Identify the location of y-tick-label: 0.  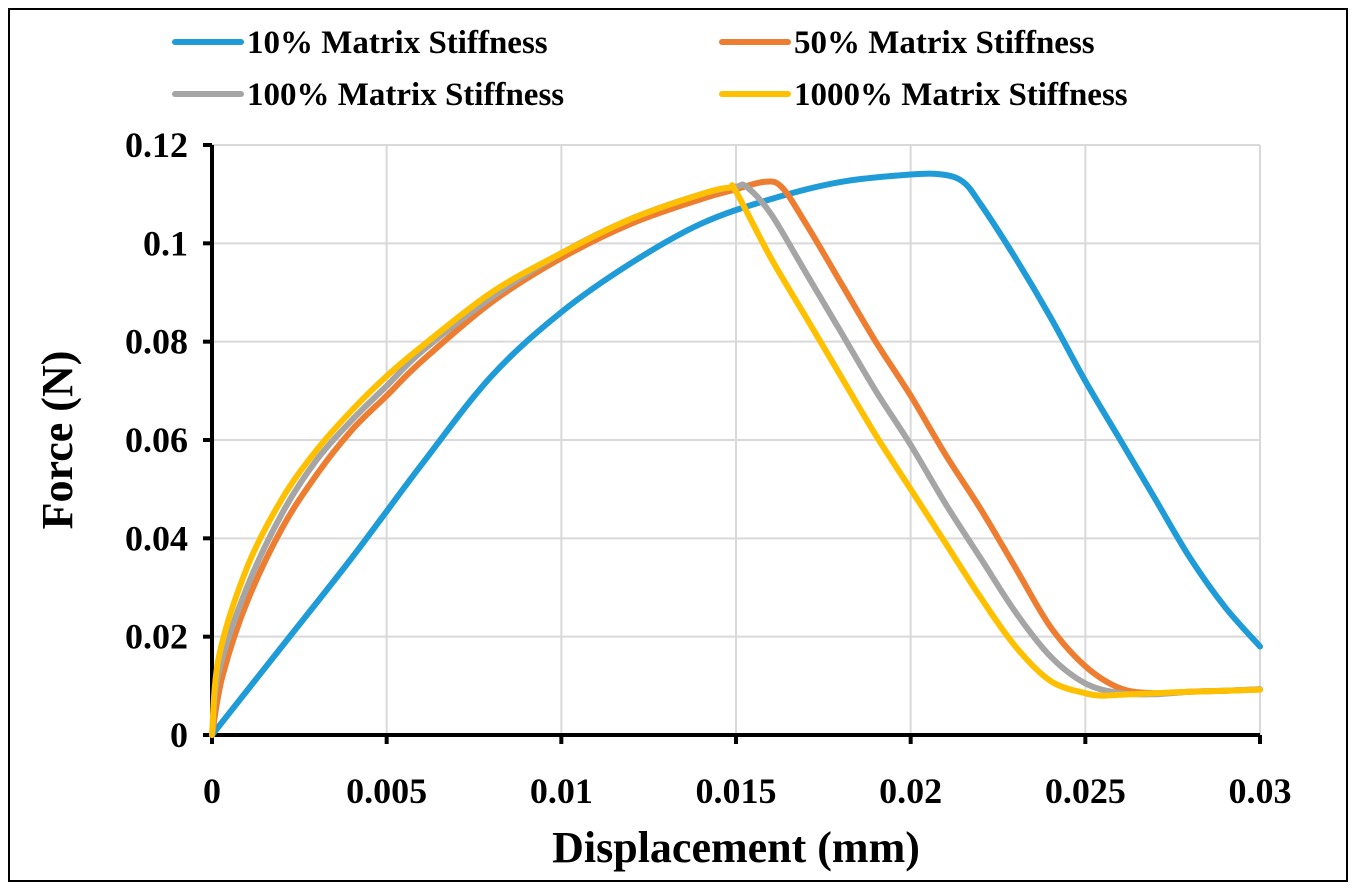
(179, 735).